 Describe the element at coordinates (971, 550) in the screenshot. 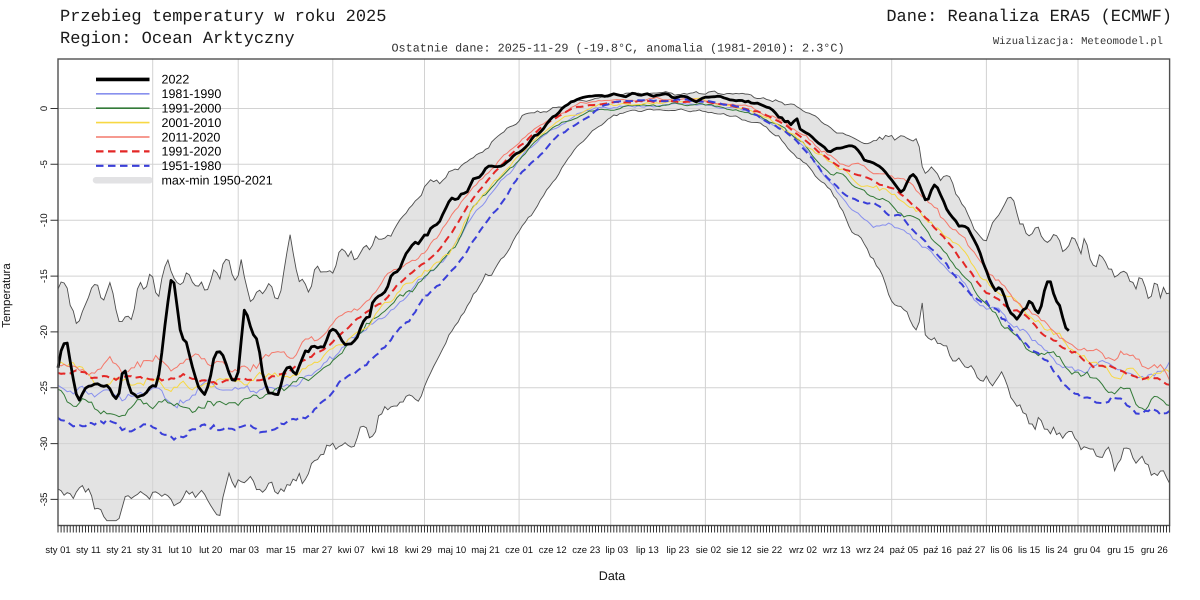

I see `svg-text: paź 27` at that location.